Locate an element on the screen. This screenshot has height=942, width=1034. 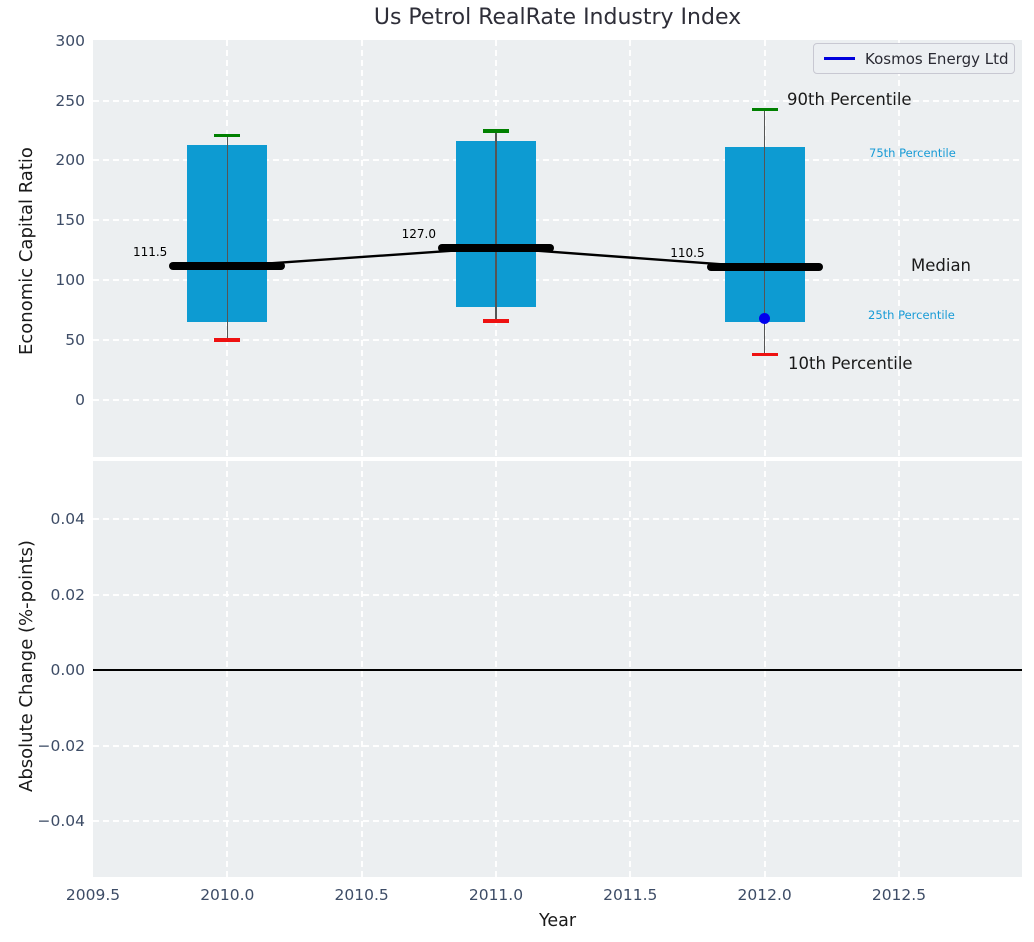
legend-label: Kosmos Energy Ltd is located at coordinates (937, 58).